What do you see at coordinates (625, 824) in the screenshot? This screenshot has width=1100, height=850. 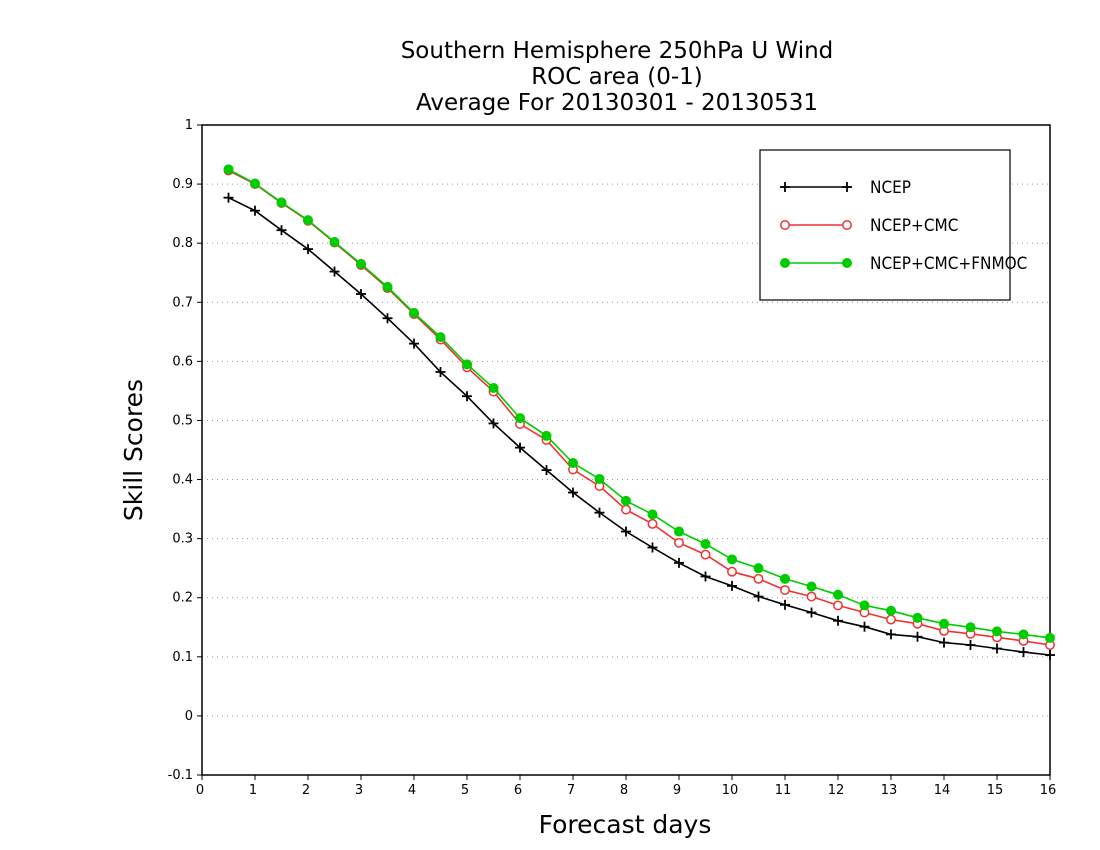 I see `x-axis-label: Forecast days` at bounding box center [625, 824].